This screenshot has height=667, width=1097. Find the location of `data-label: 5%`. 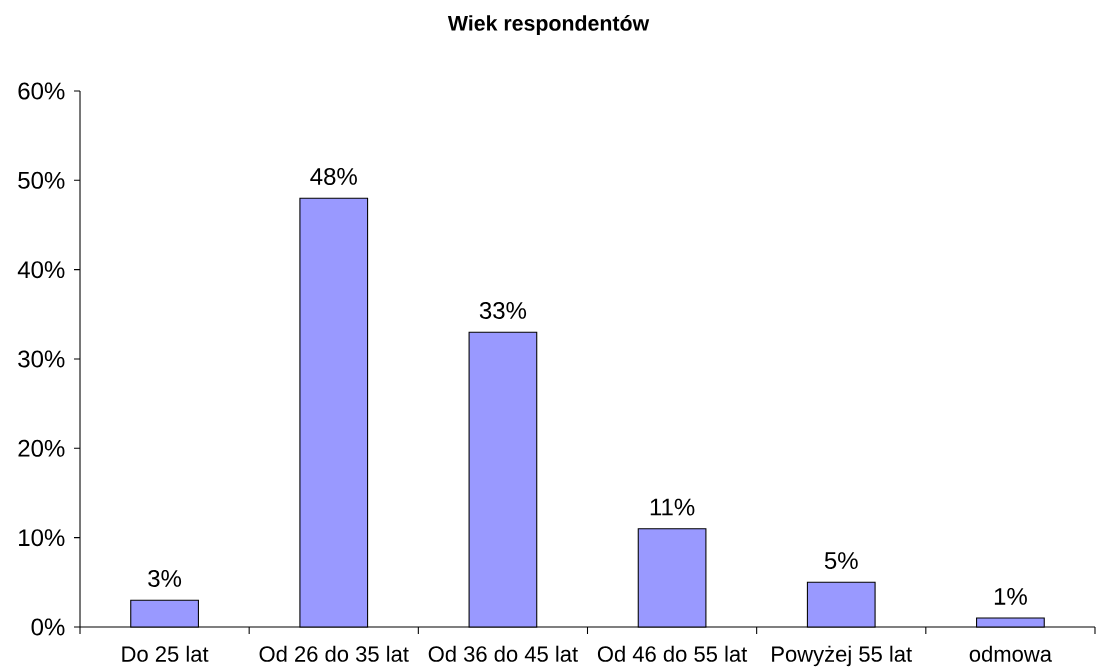

data-label: 5% is located at coordinates (841, 561).